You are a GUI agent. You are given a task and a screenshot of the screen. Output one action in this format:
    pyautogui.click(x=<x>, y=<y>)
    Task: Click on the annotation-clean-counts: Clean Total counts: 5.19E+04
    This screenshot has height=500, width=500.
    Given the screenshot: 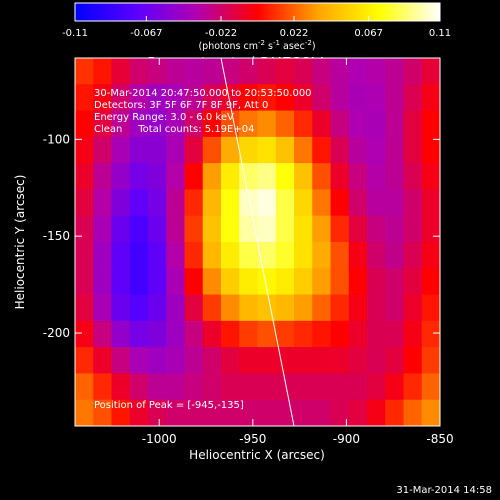 What is the action you would take?
    pyautogui.click(x=174, y=129)
    